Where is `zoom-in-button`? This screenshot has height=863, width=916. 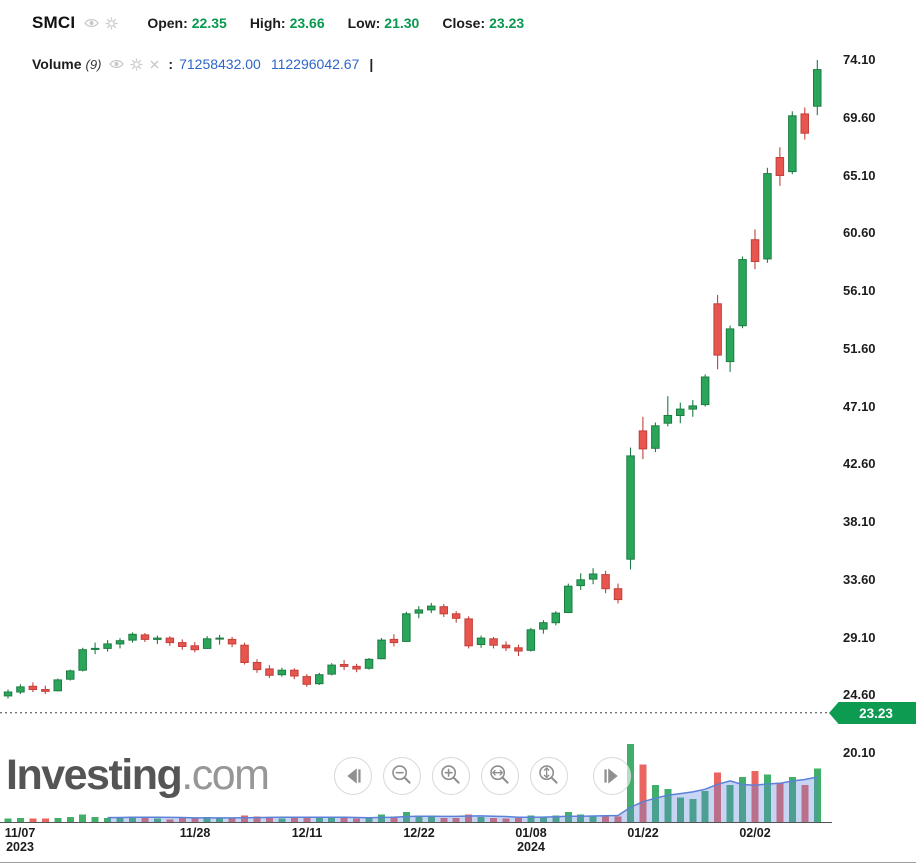 zoom-in-button is located at coordinates (451, 776).